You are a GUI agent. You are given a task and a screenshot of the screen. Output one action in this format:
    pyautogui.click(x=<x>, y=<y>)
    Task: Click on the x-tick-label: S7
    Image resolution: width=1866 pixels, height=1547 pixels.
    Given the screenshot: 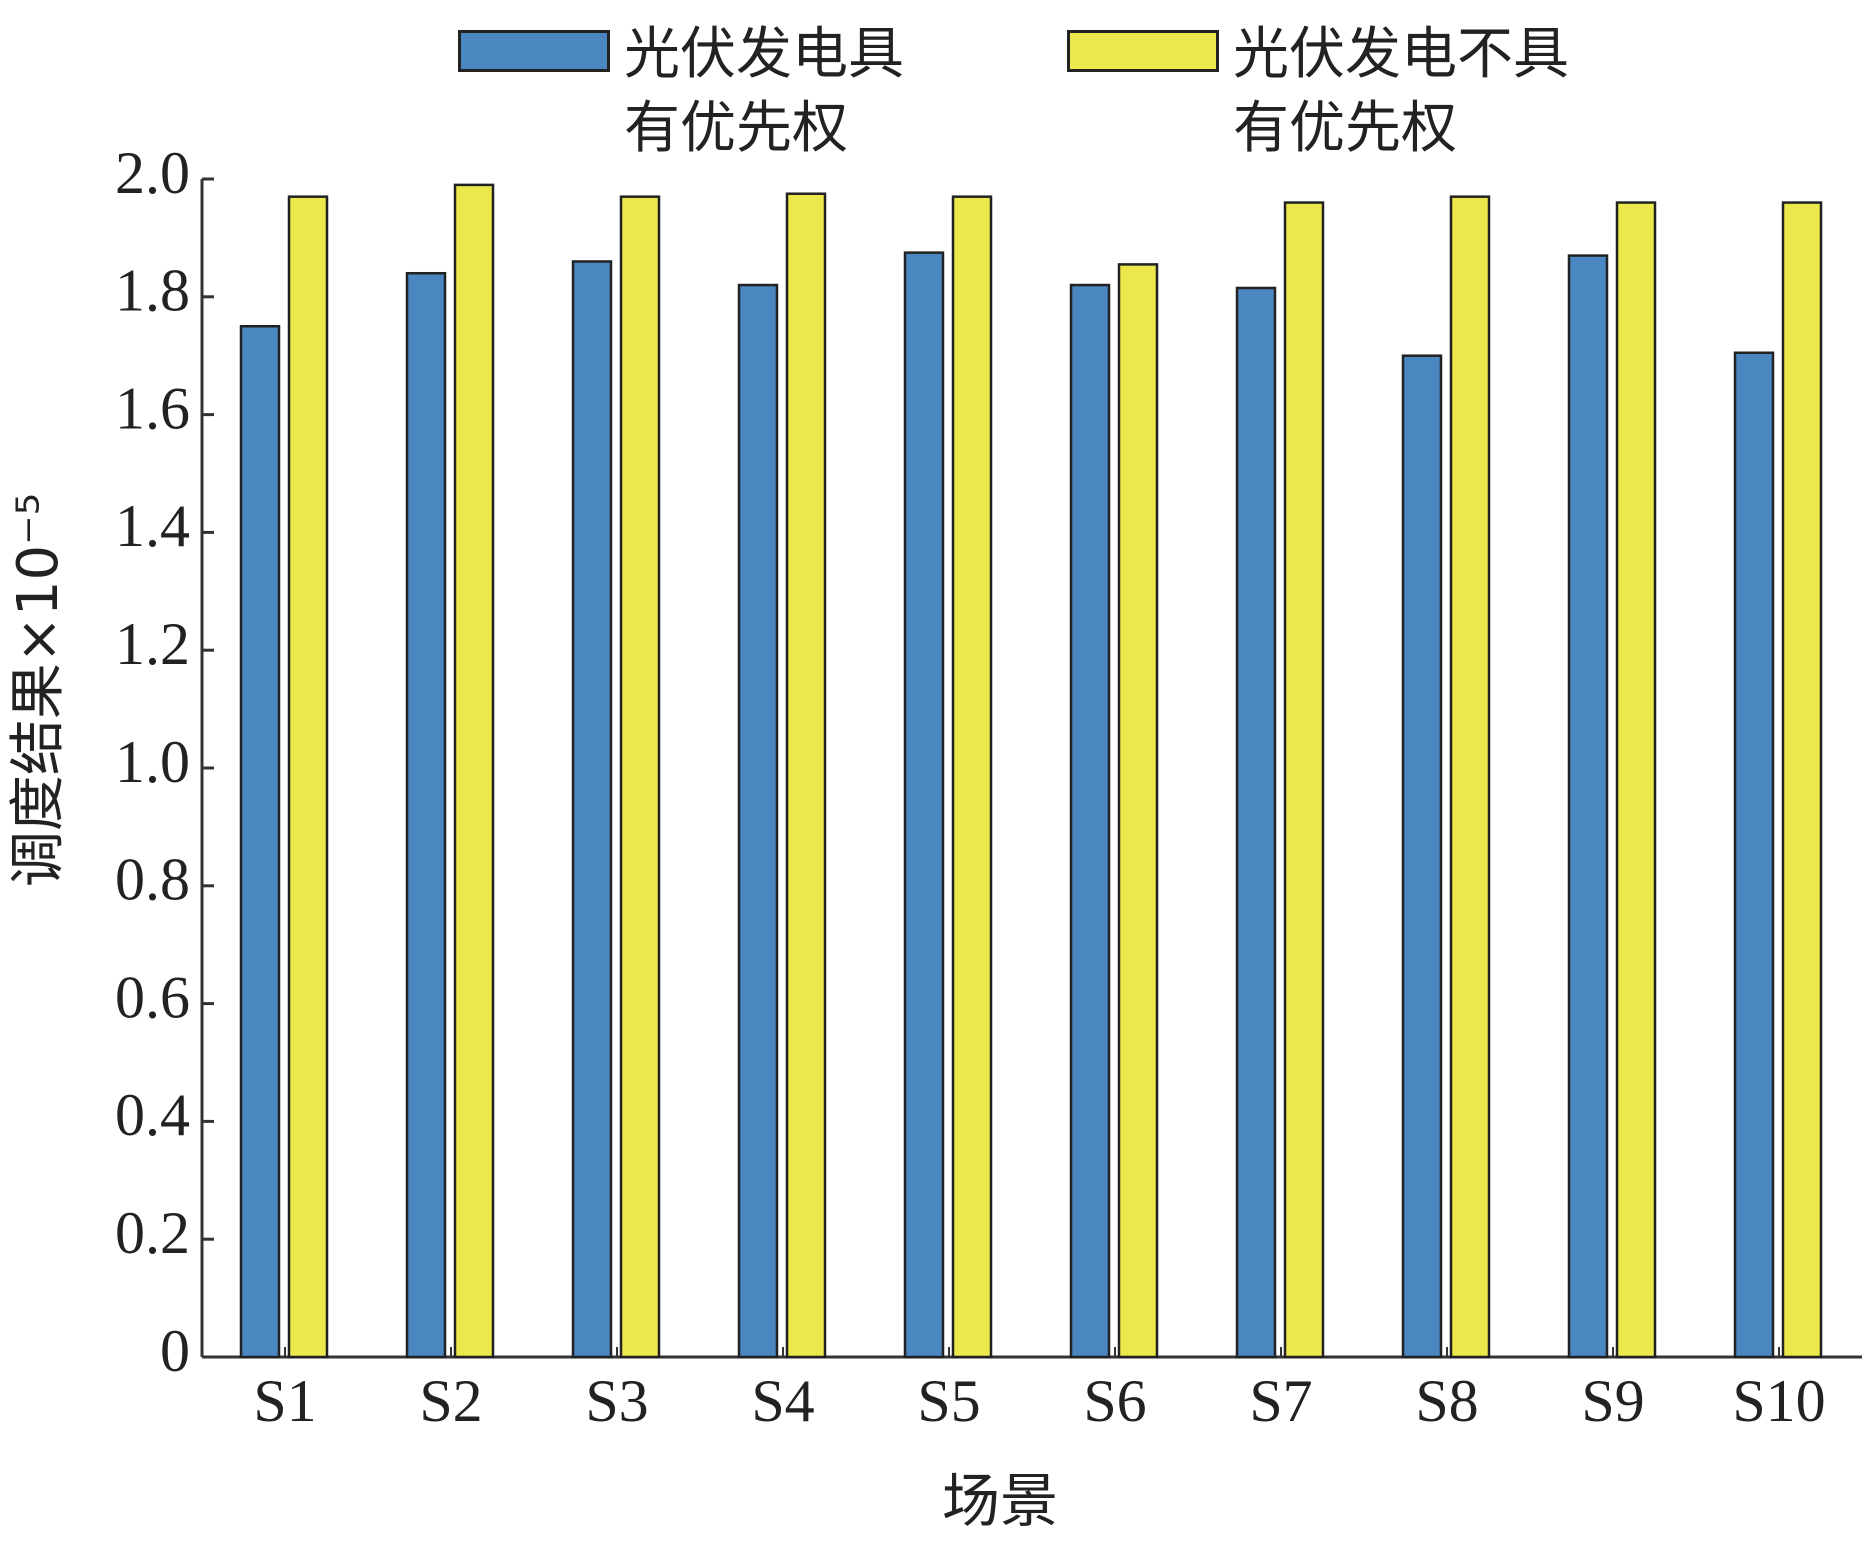 What is the action you would take?
    pyautogui.click(x=1280, y=1401)
    